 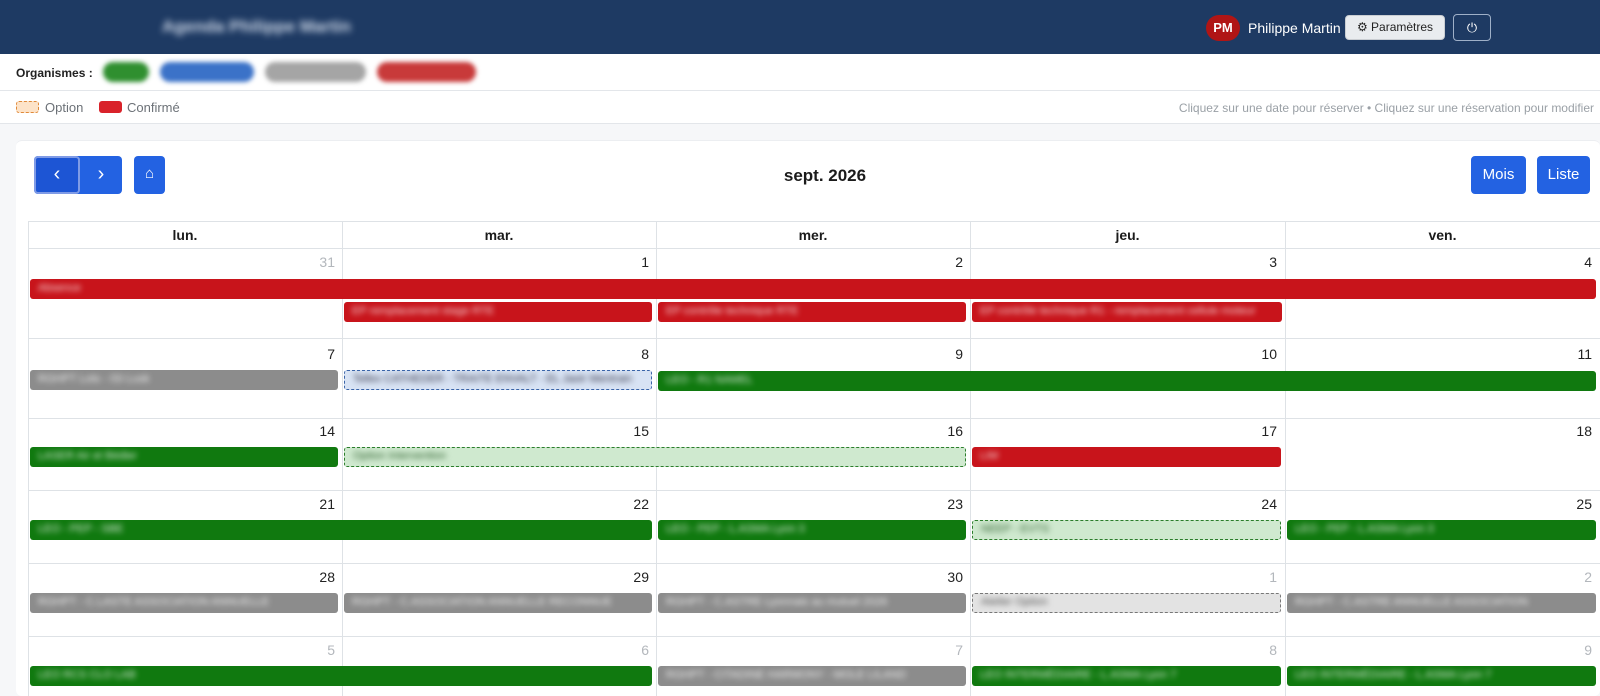 What do you see at coordinates (813, 289) in the screenshot?
I see `reservation-event: Absence` at bounding box center [813, 289].